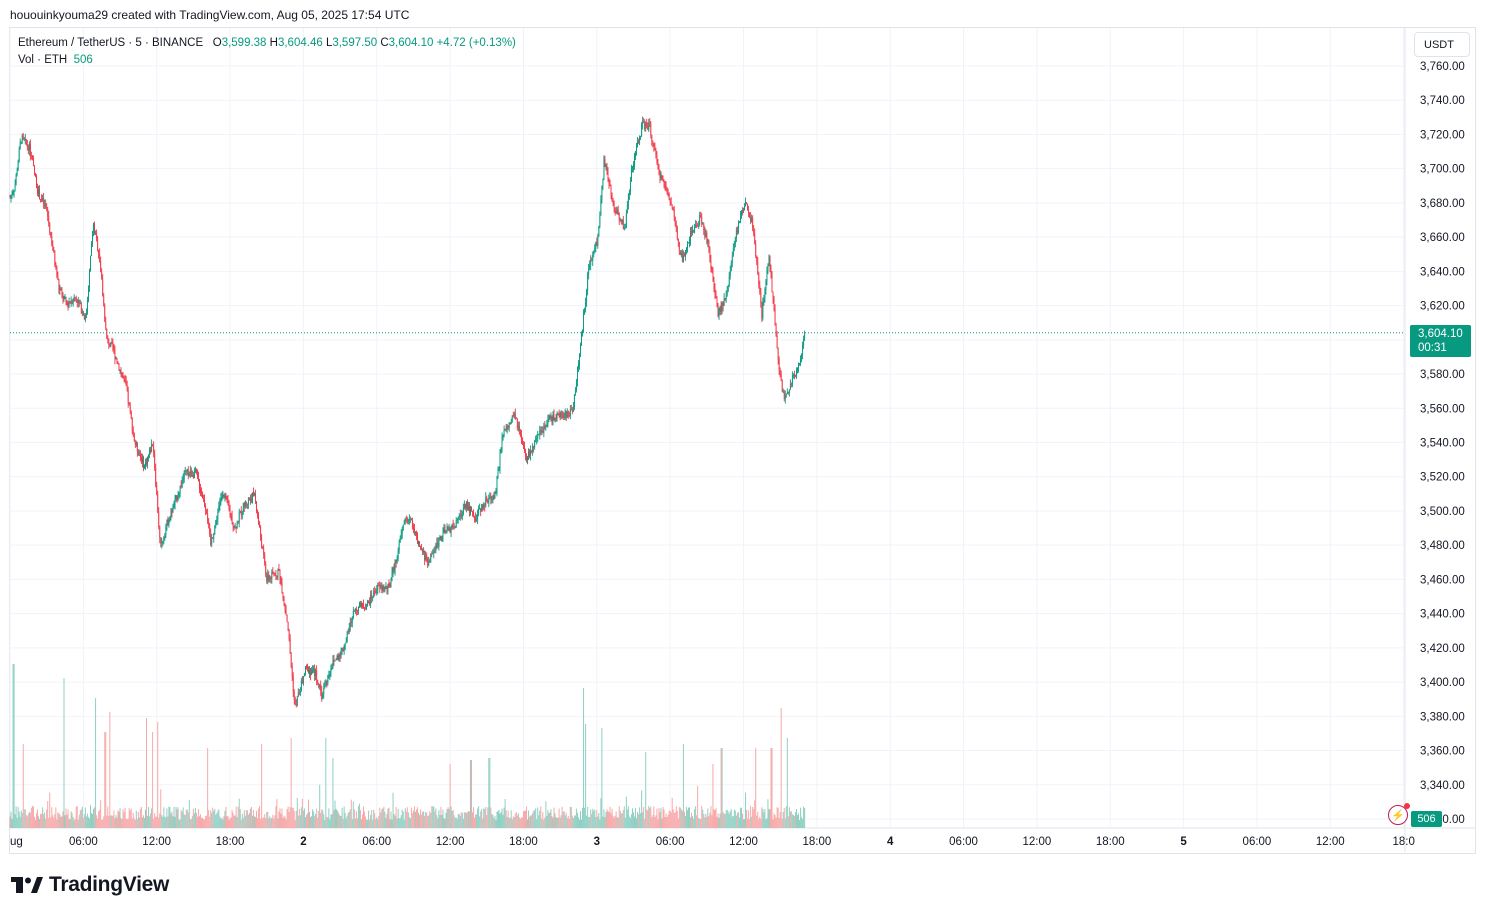  I want to click on legend-symbol: Ethereum / TetherUS · 5 · BINANCE, so click(111, 43).